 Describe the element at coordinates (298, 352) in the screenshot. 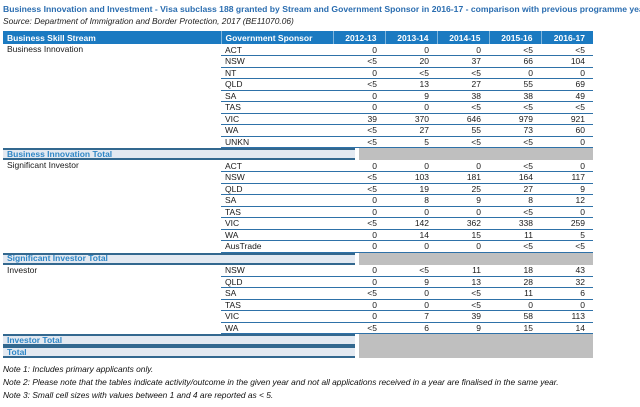

I see `total-band: Total` at that location.